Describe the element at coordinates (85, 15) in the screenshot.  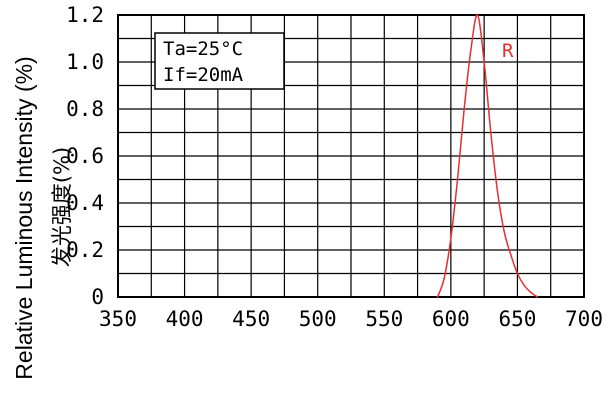
I see `y-tick-label: 1.2` at that location.